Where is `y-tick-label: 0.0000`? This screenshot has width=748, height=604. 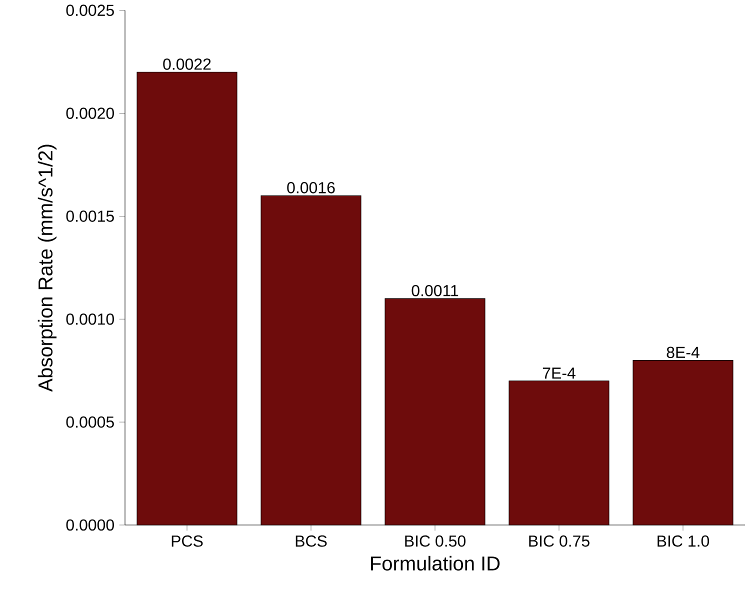
y-tick-label: 0.0000 is located at coordinates (90, 525).